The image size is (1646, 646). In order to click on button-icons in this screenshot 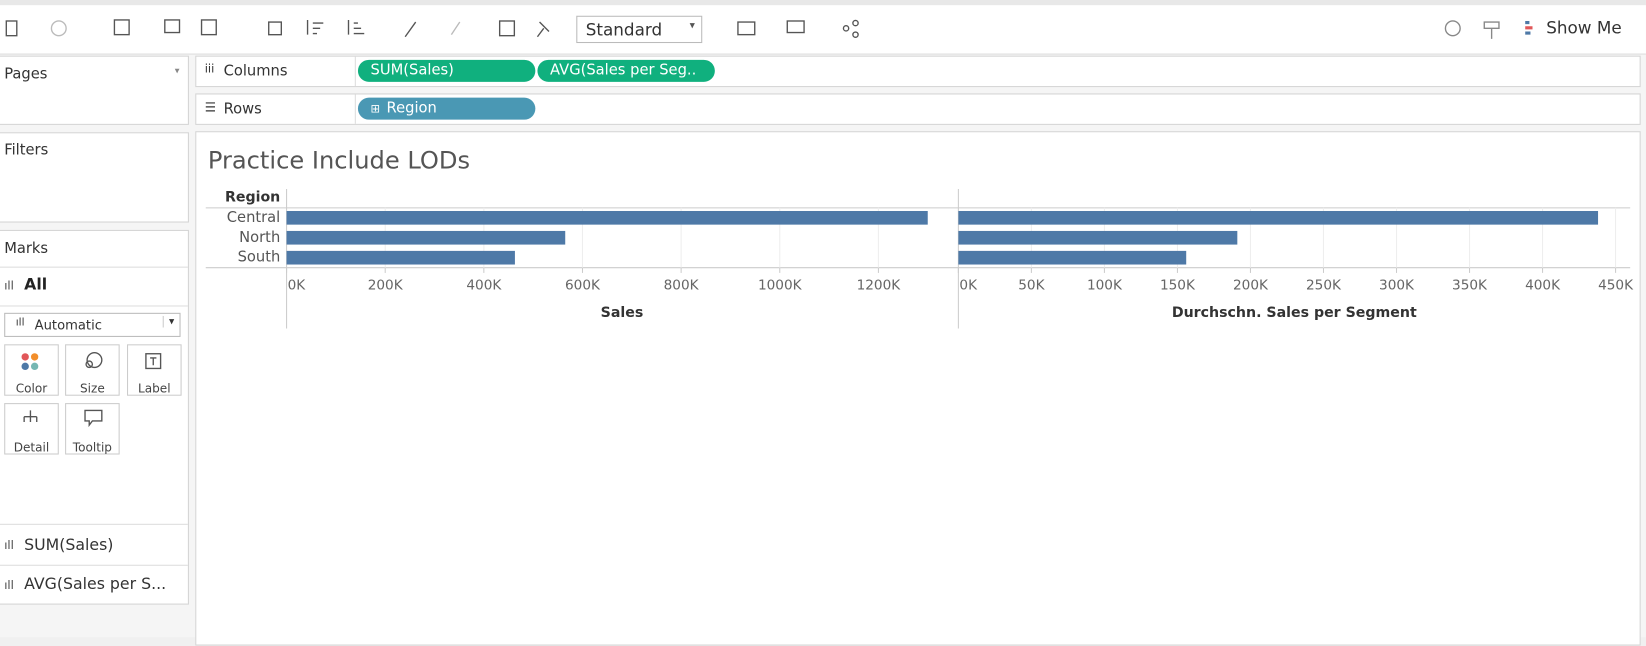, I will do `click(91, 390)`.